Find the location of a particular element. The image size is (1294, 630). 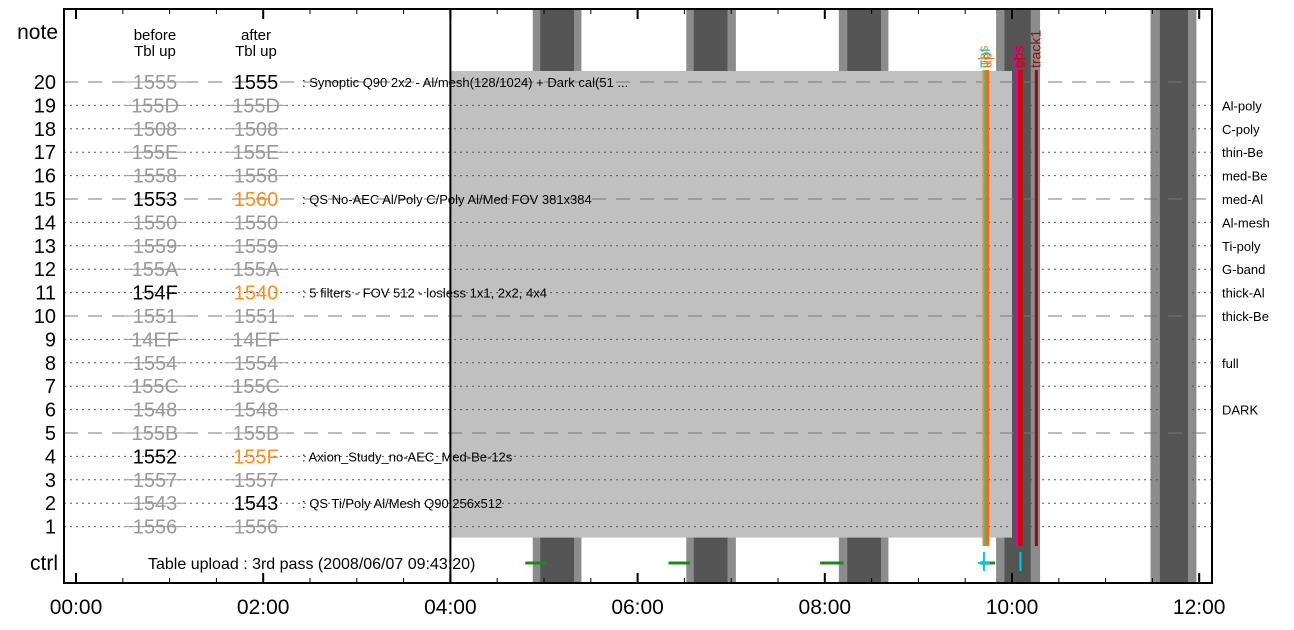

table-cell-before: 154F is located at coordinates (155, 294).